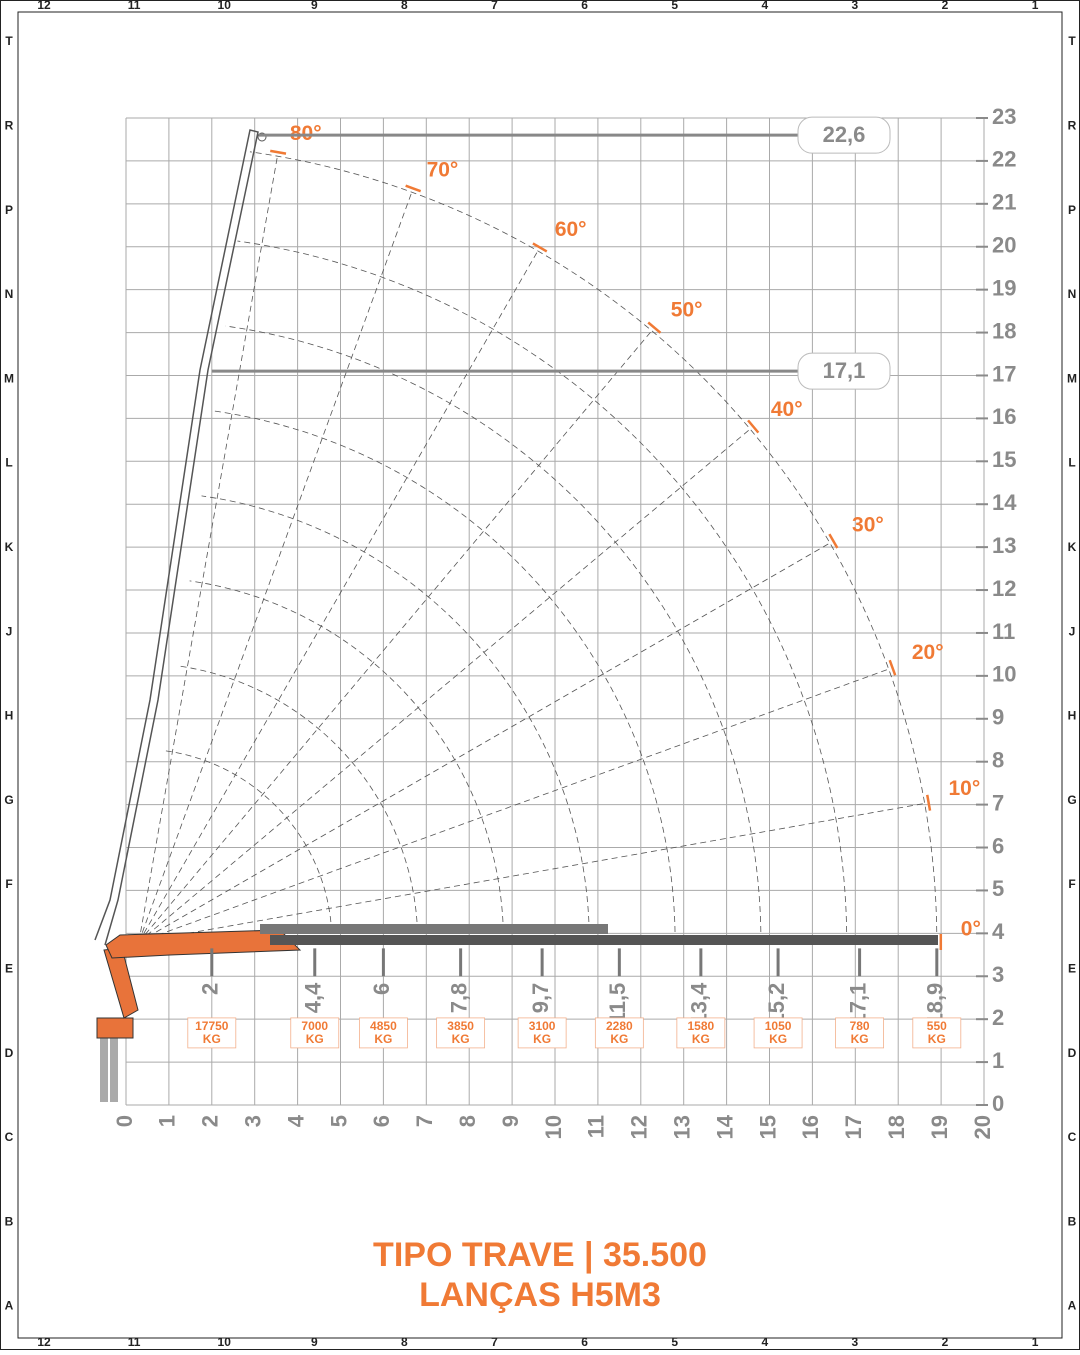 The width and height of the screenshot is (1080, 1355). What do you see at coordinates (540, 998) in the screenshot?
I see `reach-label: 9,7` at bounding box center [540, 998].